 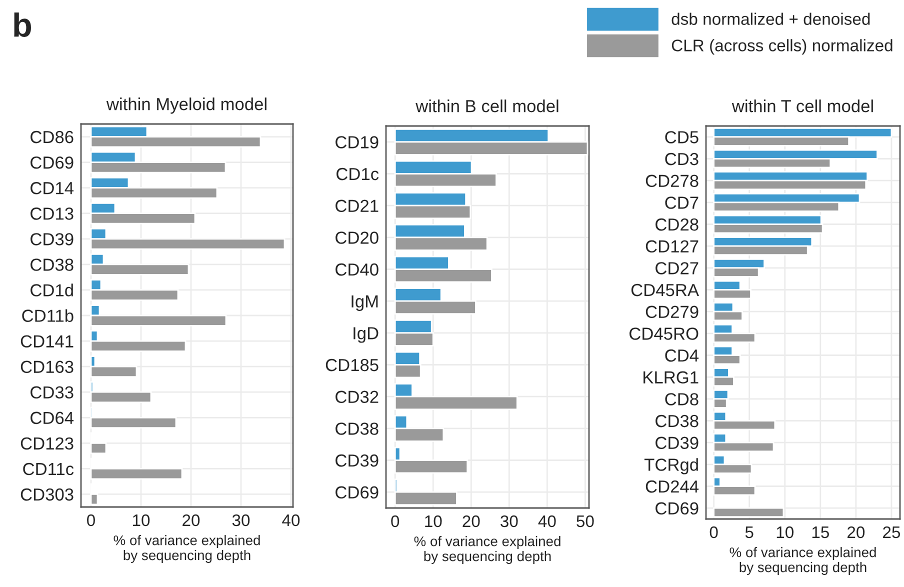 I want to click on bar, so click(x=748, y=512).